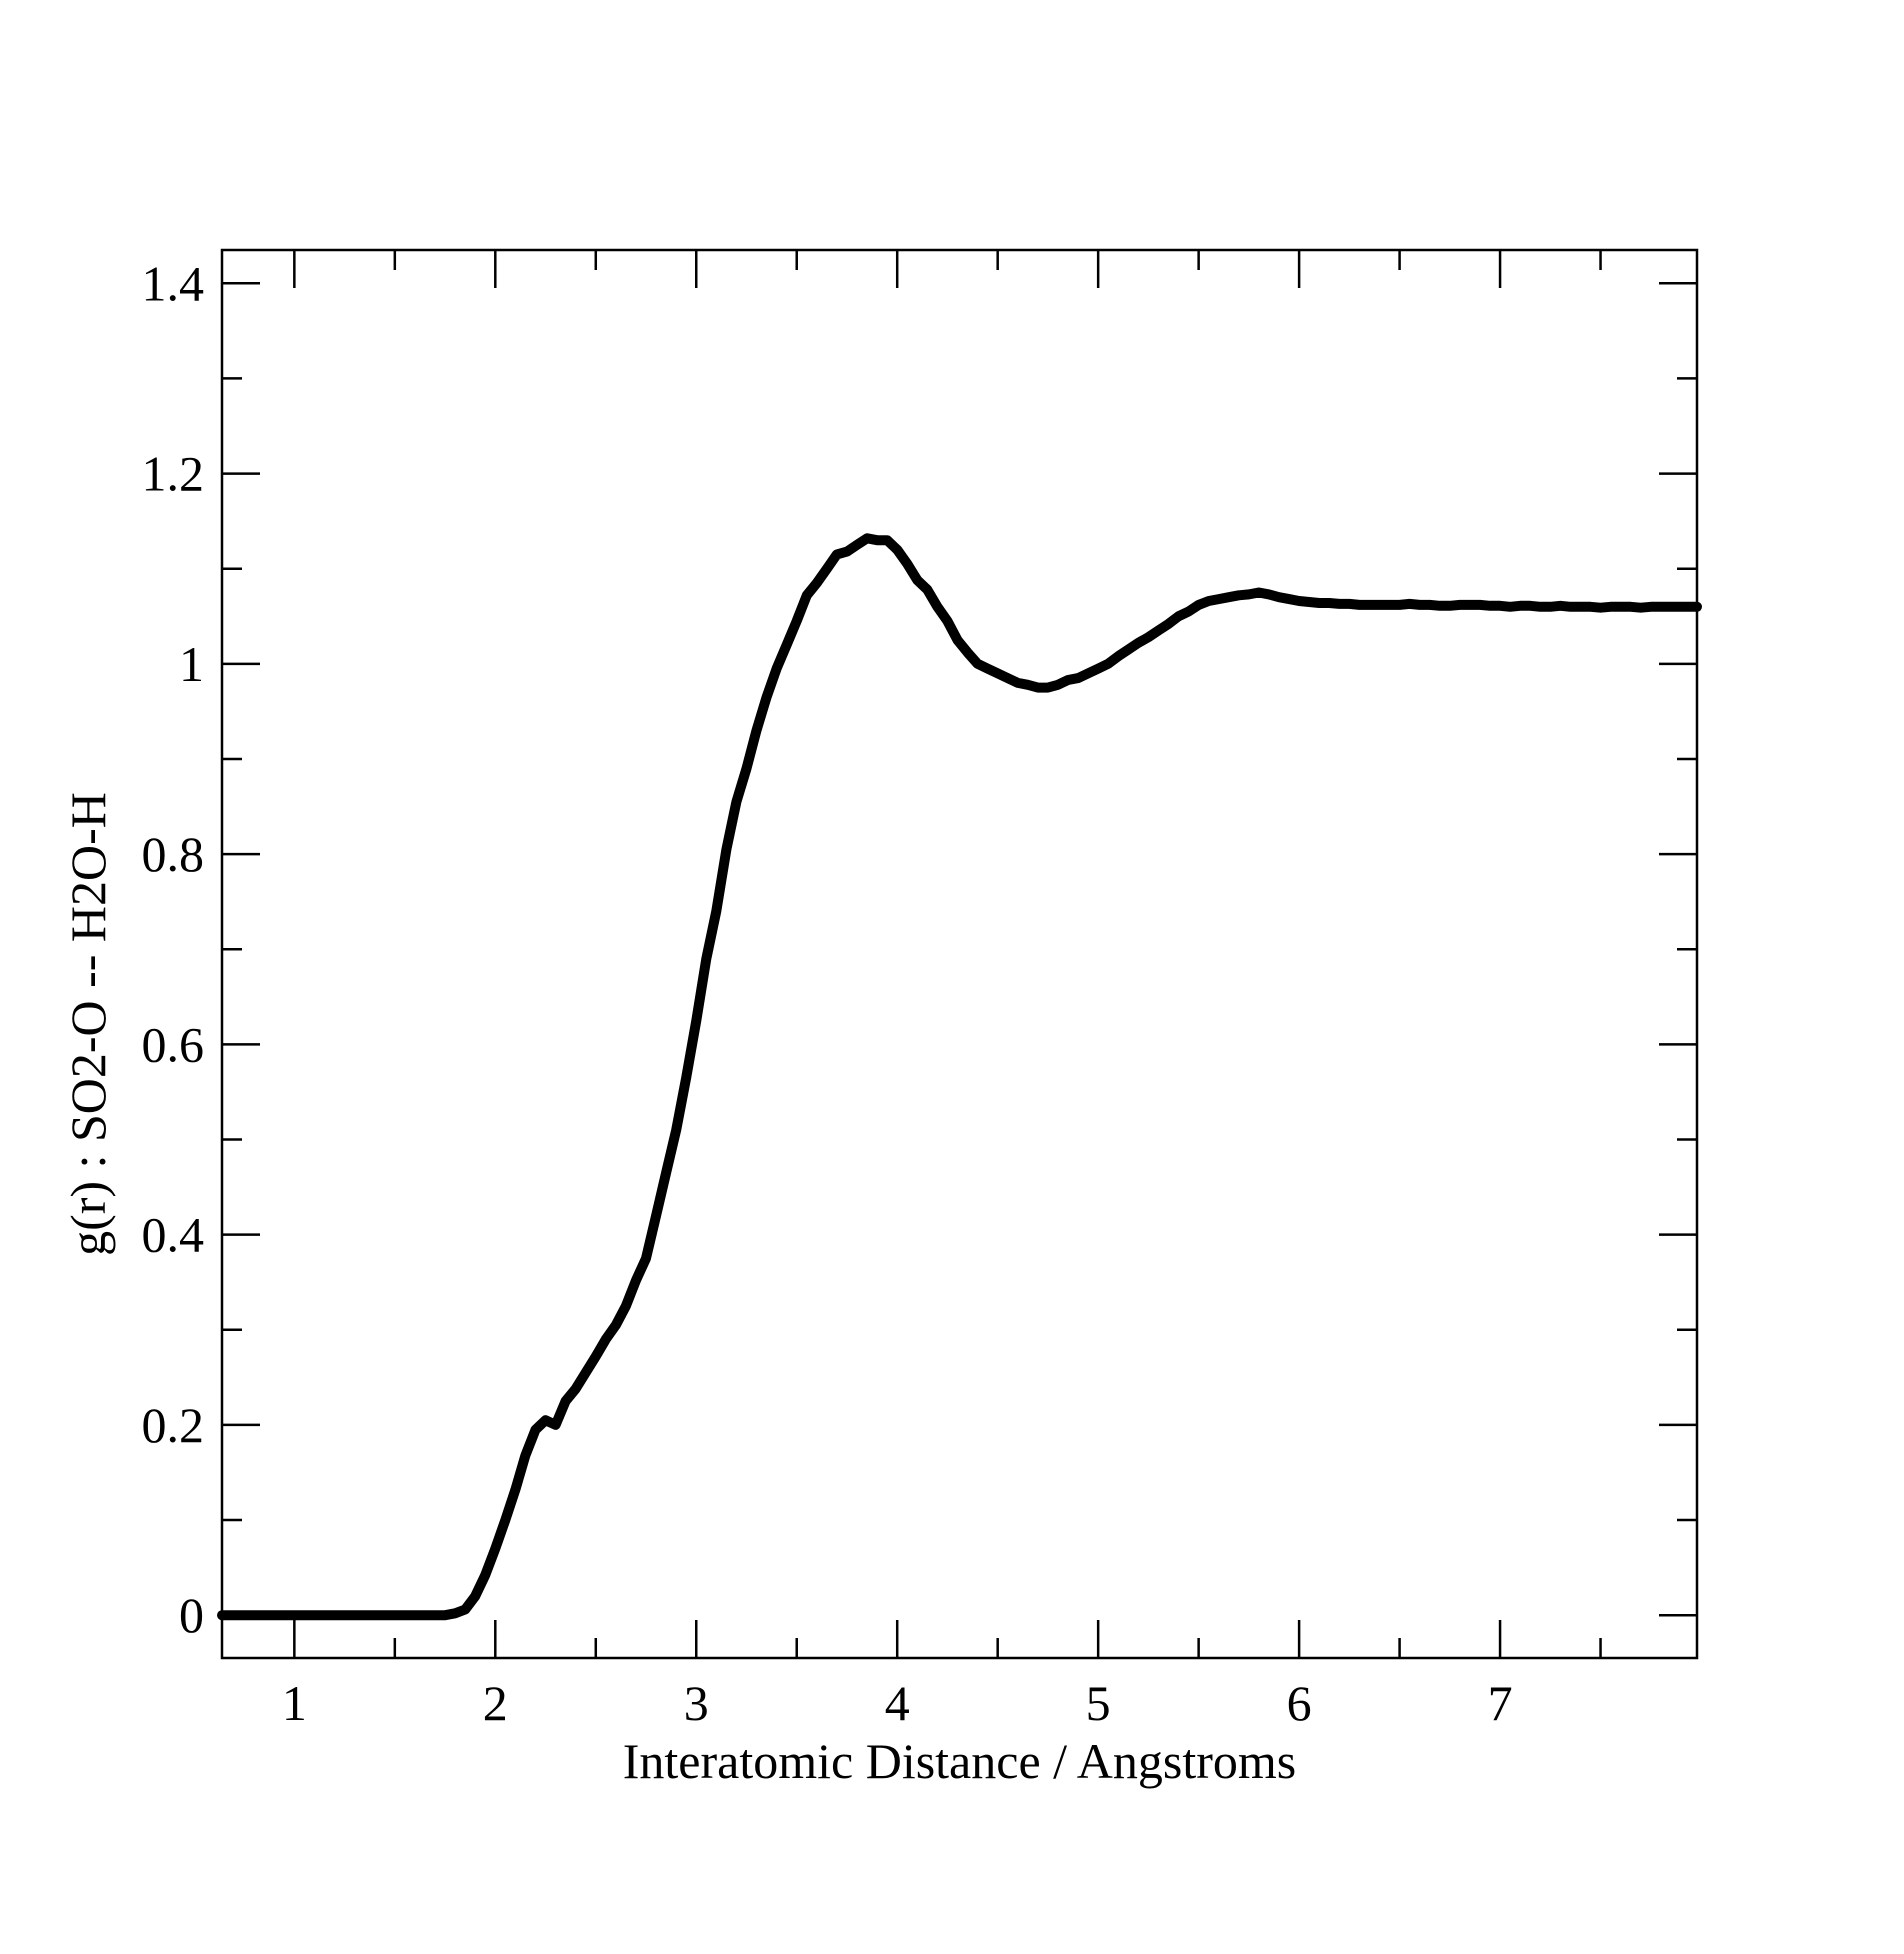 The width and height of the screenshot is (1904, 1954). Describe the element at coordinates (1500, 1703) in the screenshot. I see `x-tick-label: 7` at that location.